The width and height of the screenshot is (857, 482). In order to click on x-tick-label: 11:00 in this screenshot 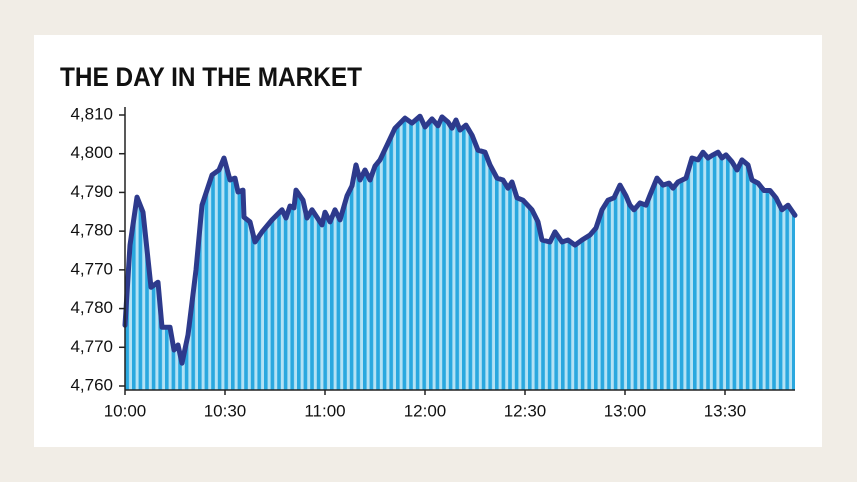, I will do `click(324, 410)`.